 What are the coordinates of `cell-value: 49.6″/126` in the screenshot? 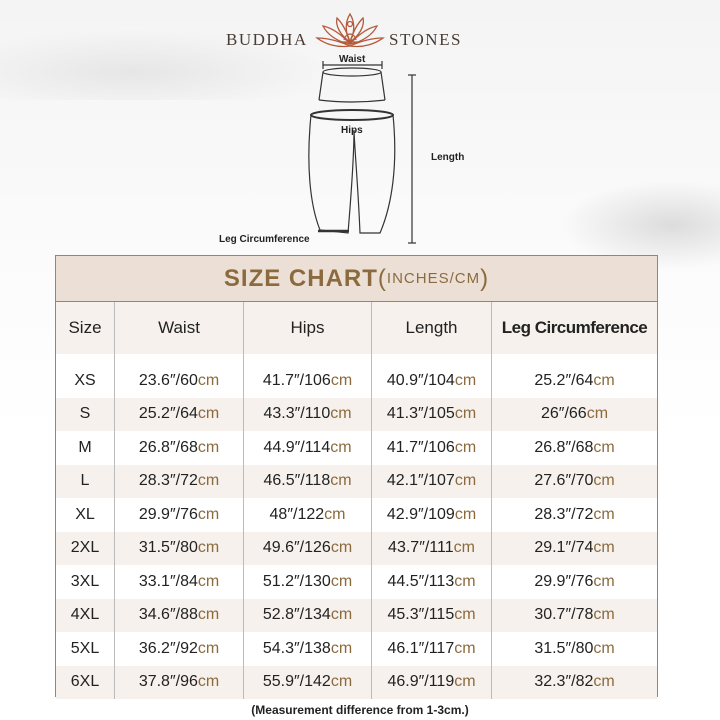 It's located at (296, 548).